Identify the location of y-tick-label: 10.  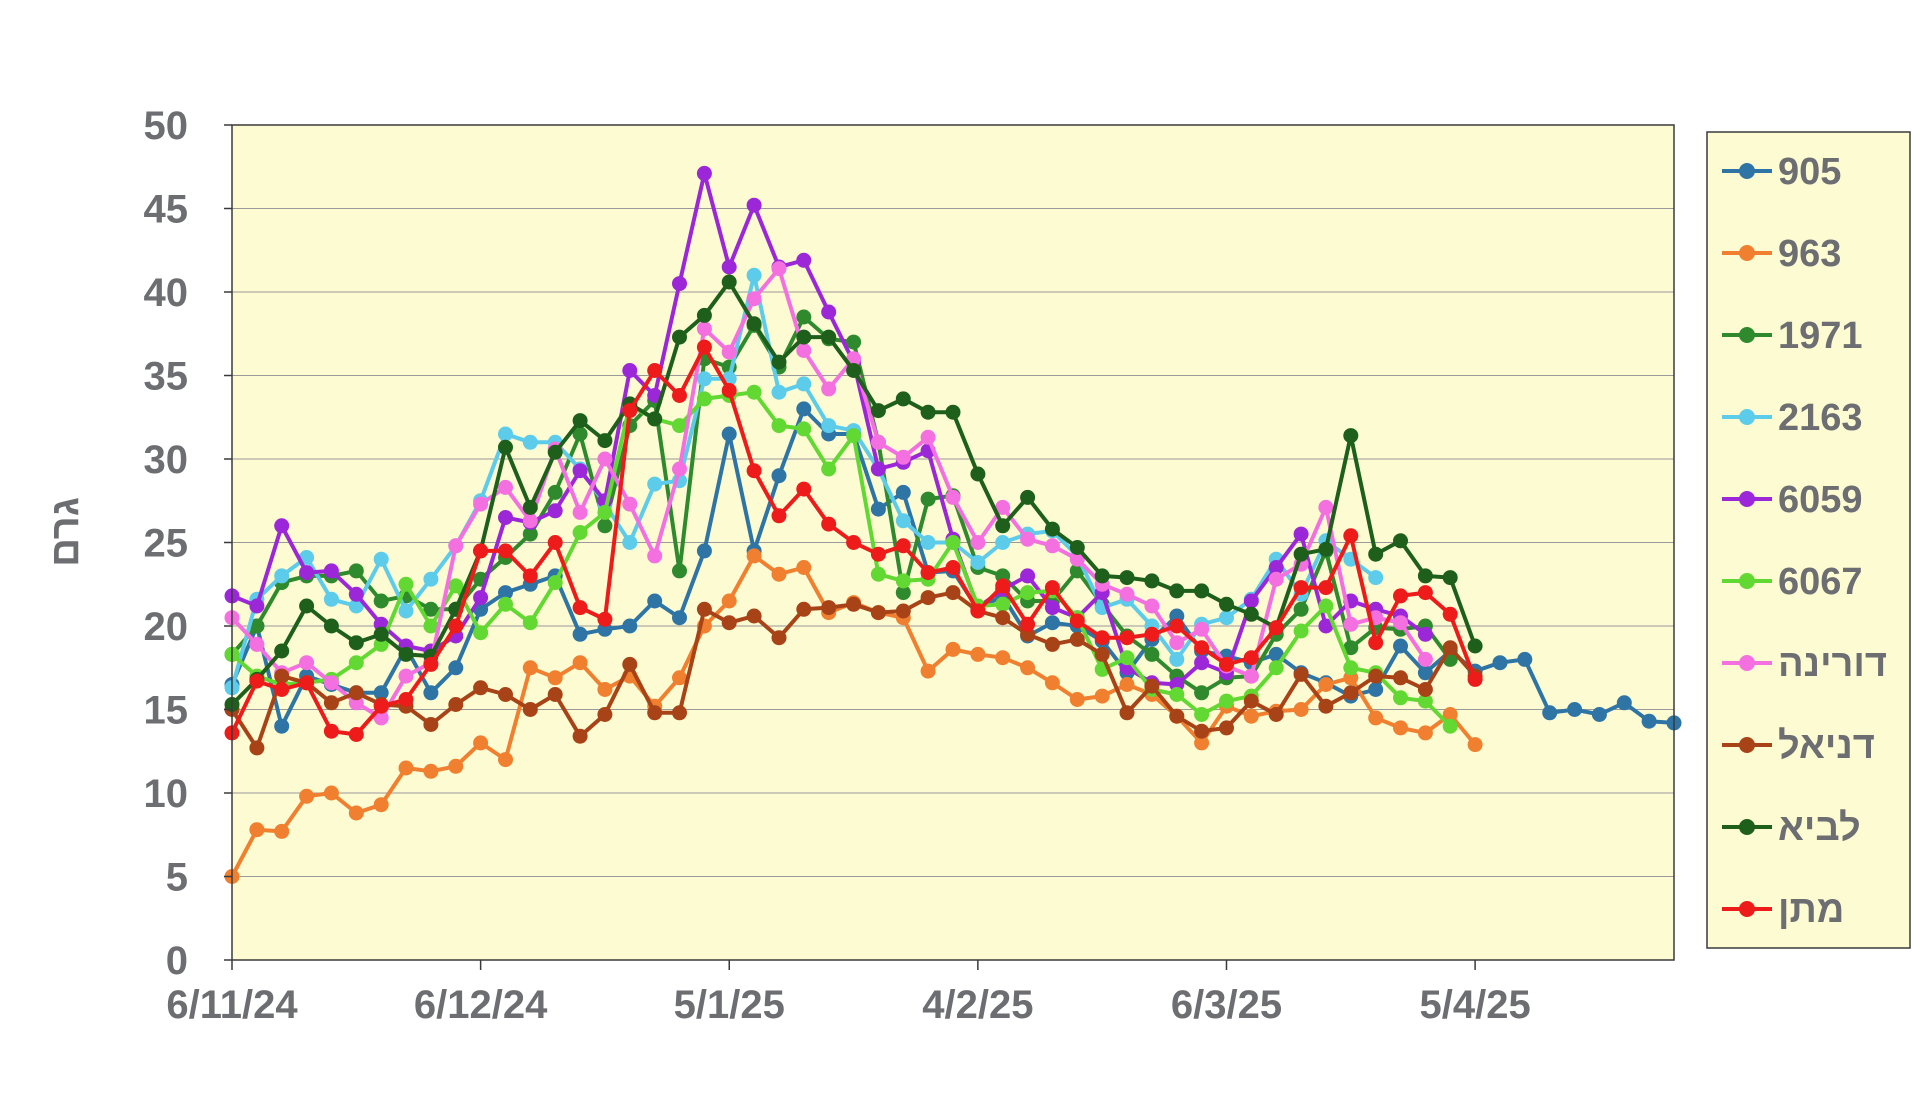
(166, 794).